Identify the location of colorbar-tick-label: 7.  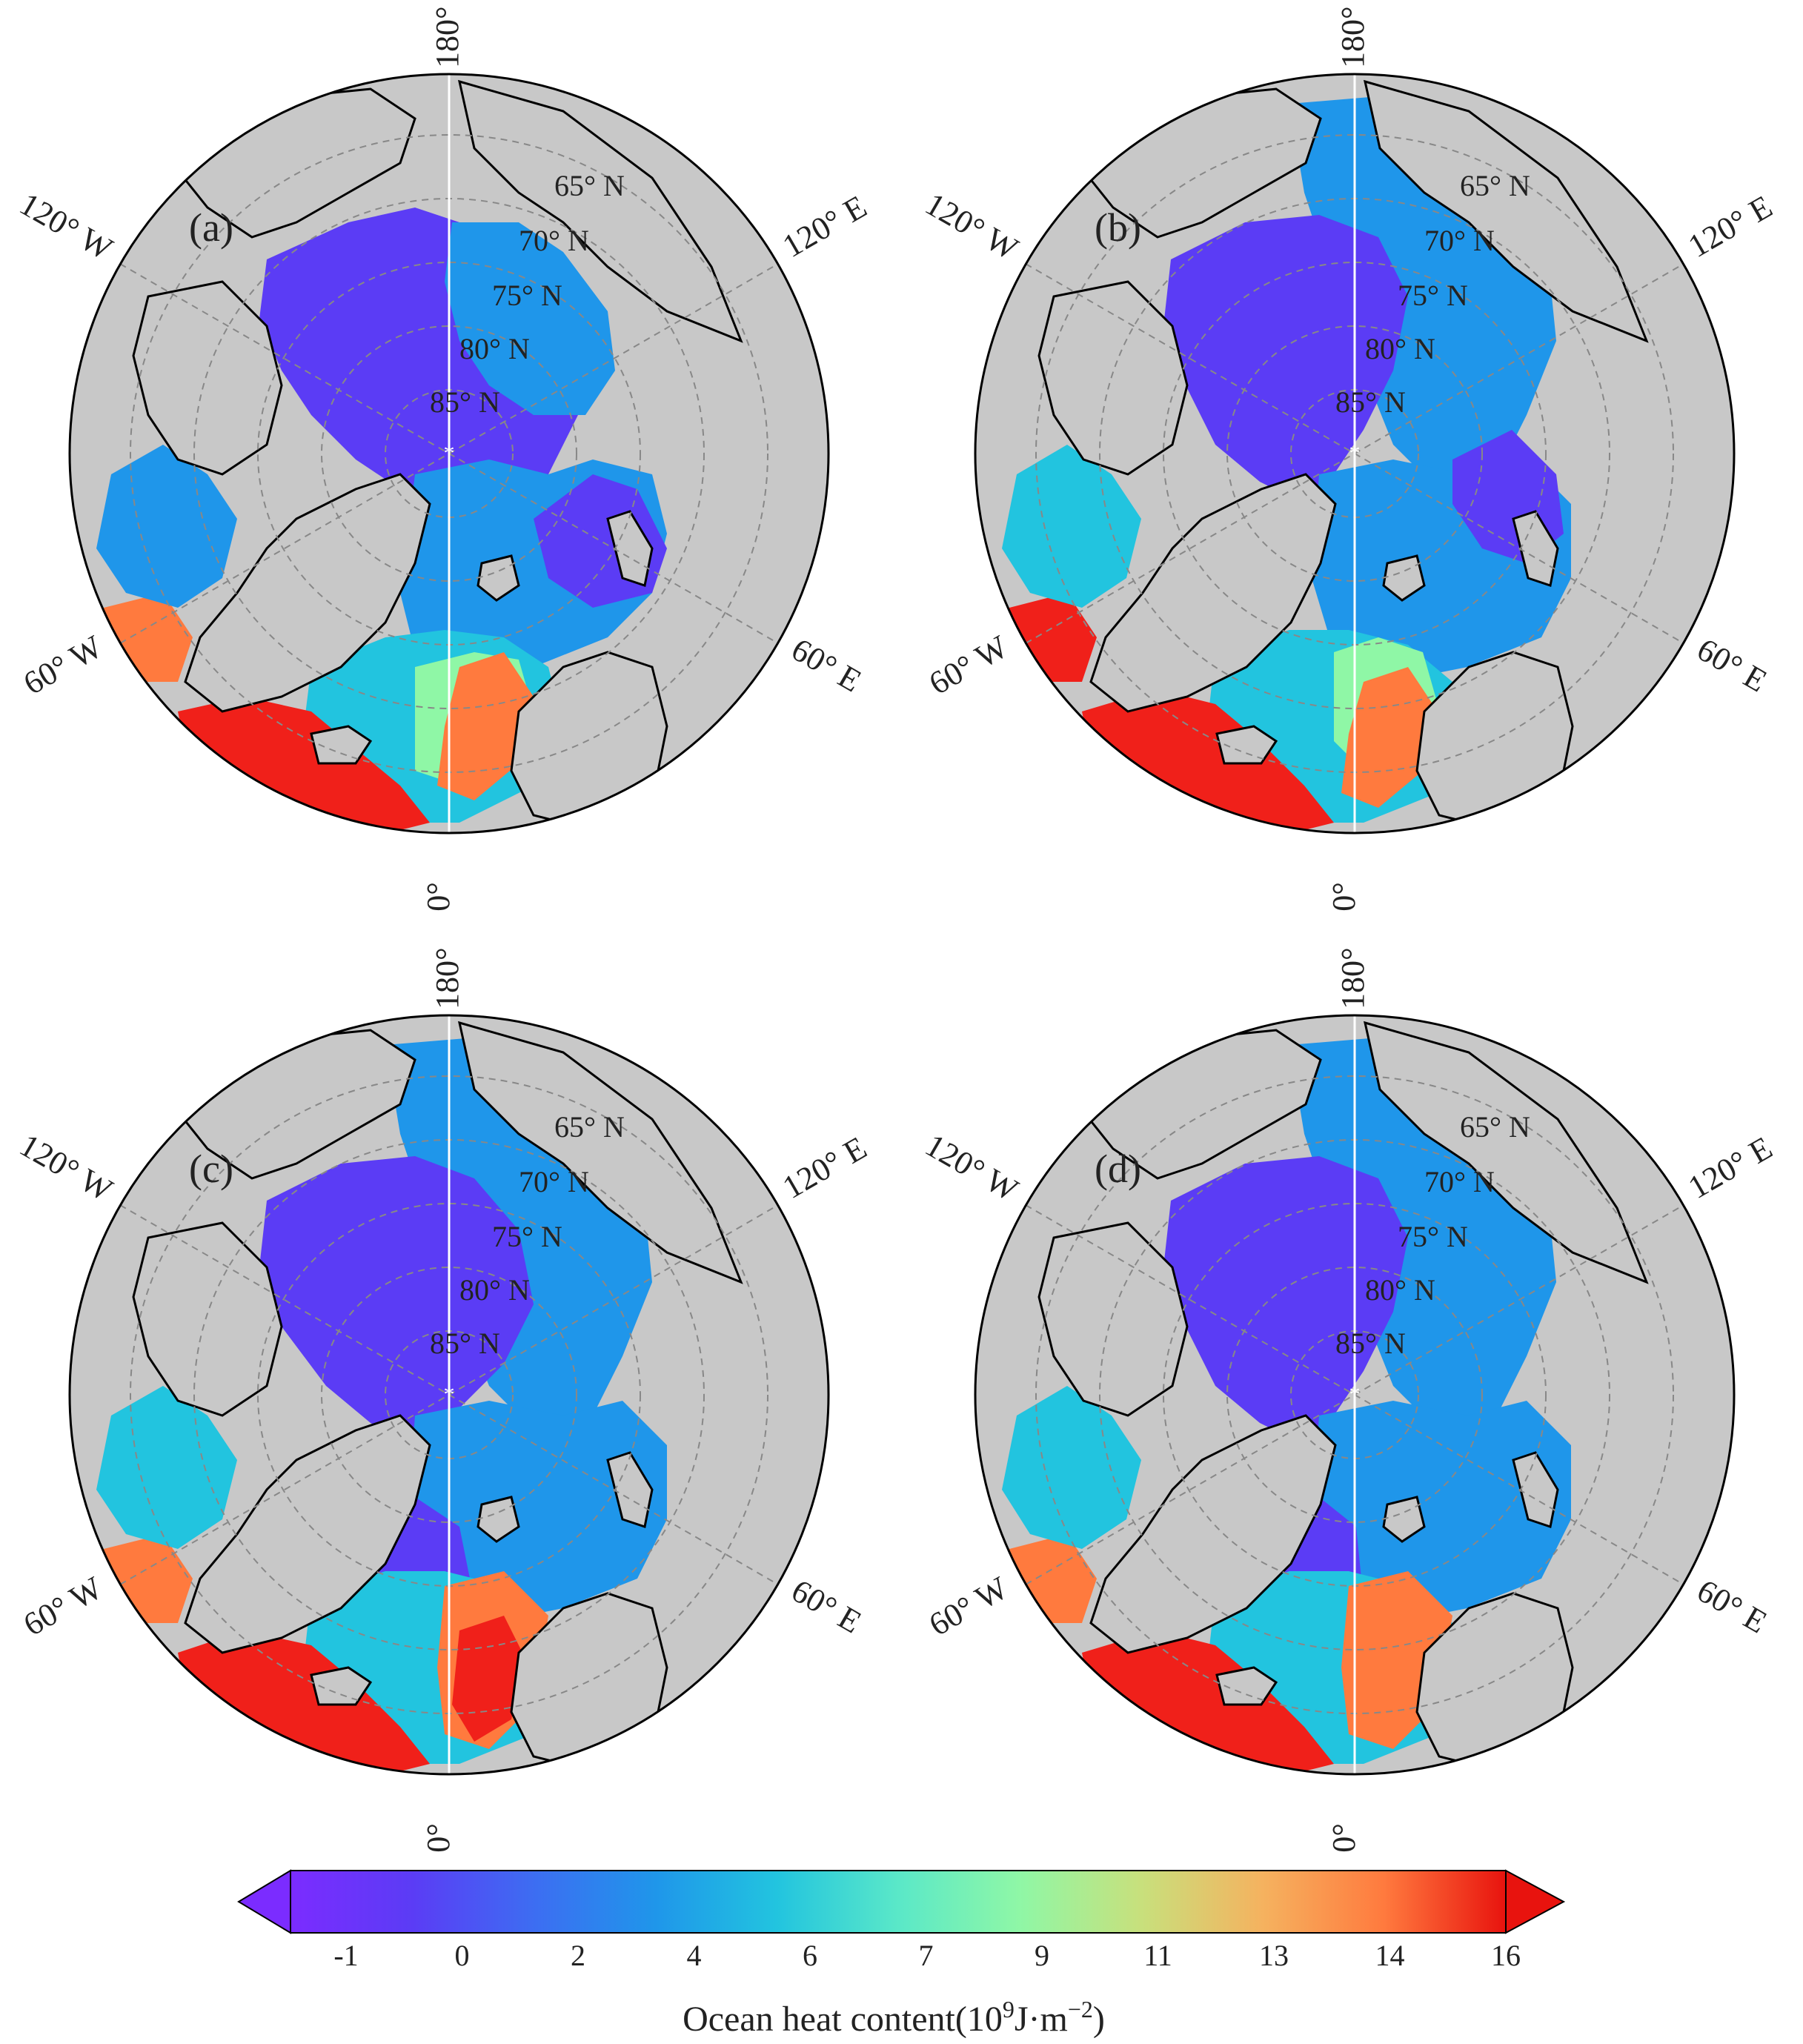
(926, 1955).